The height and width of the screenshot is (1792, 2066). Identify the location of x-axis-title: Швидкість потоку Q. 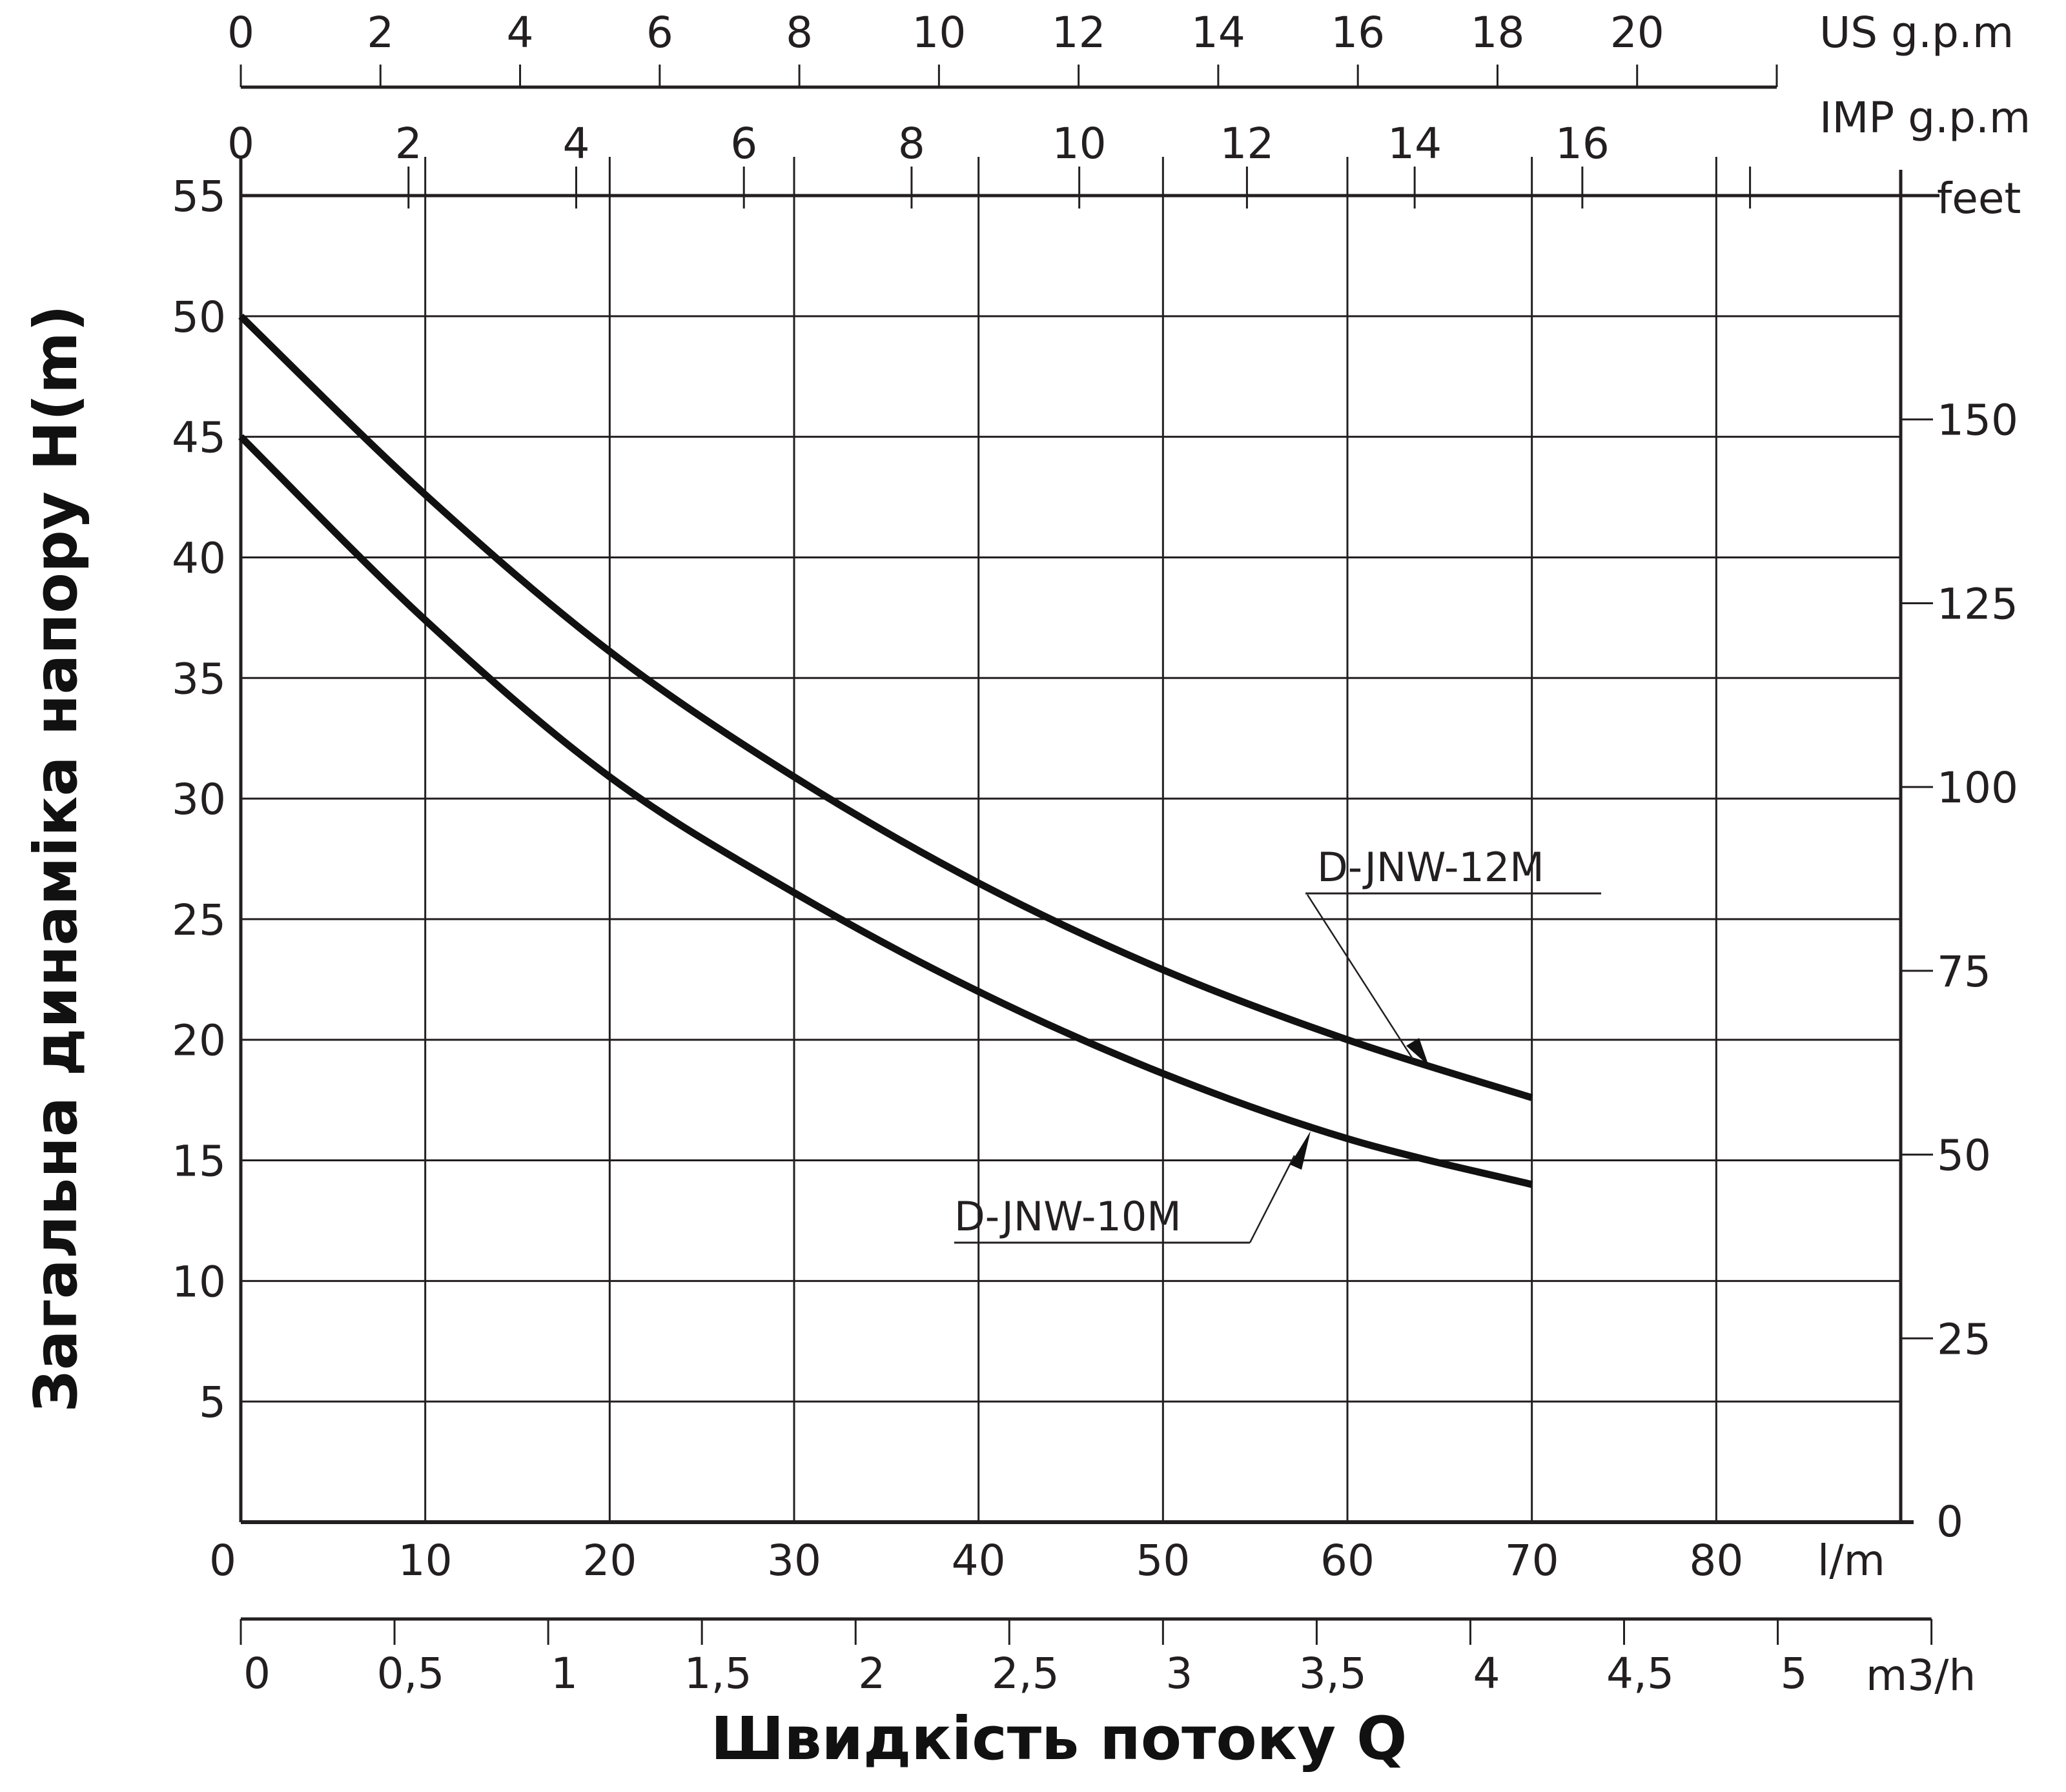
(1059, 1738).